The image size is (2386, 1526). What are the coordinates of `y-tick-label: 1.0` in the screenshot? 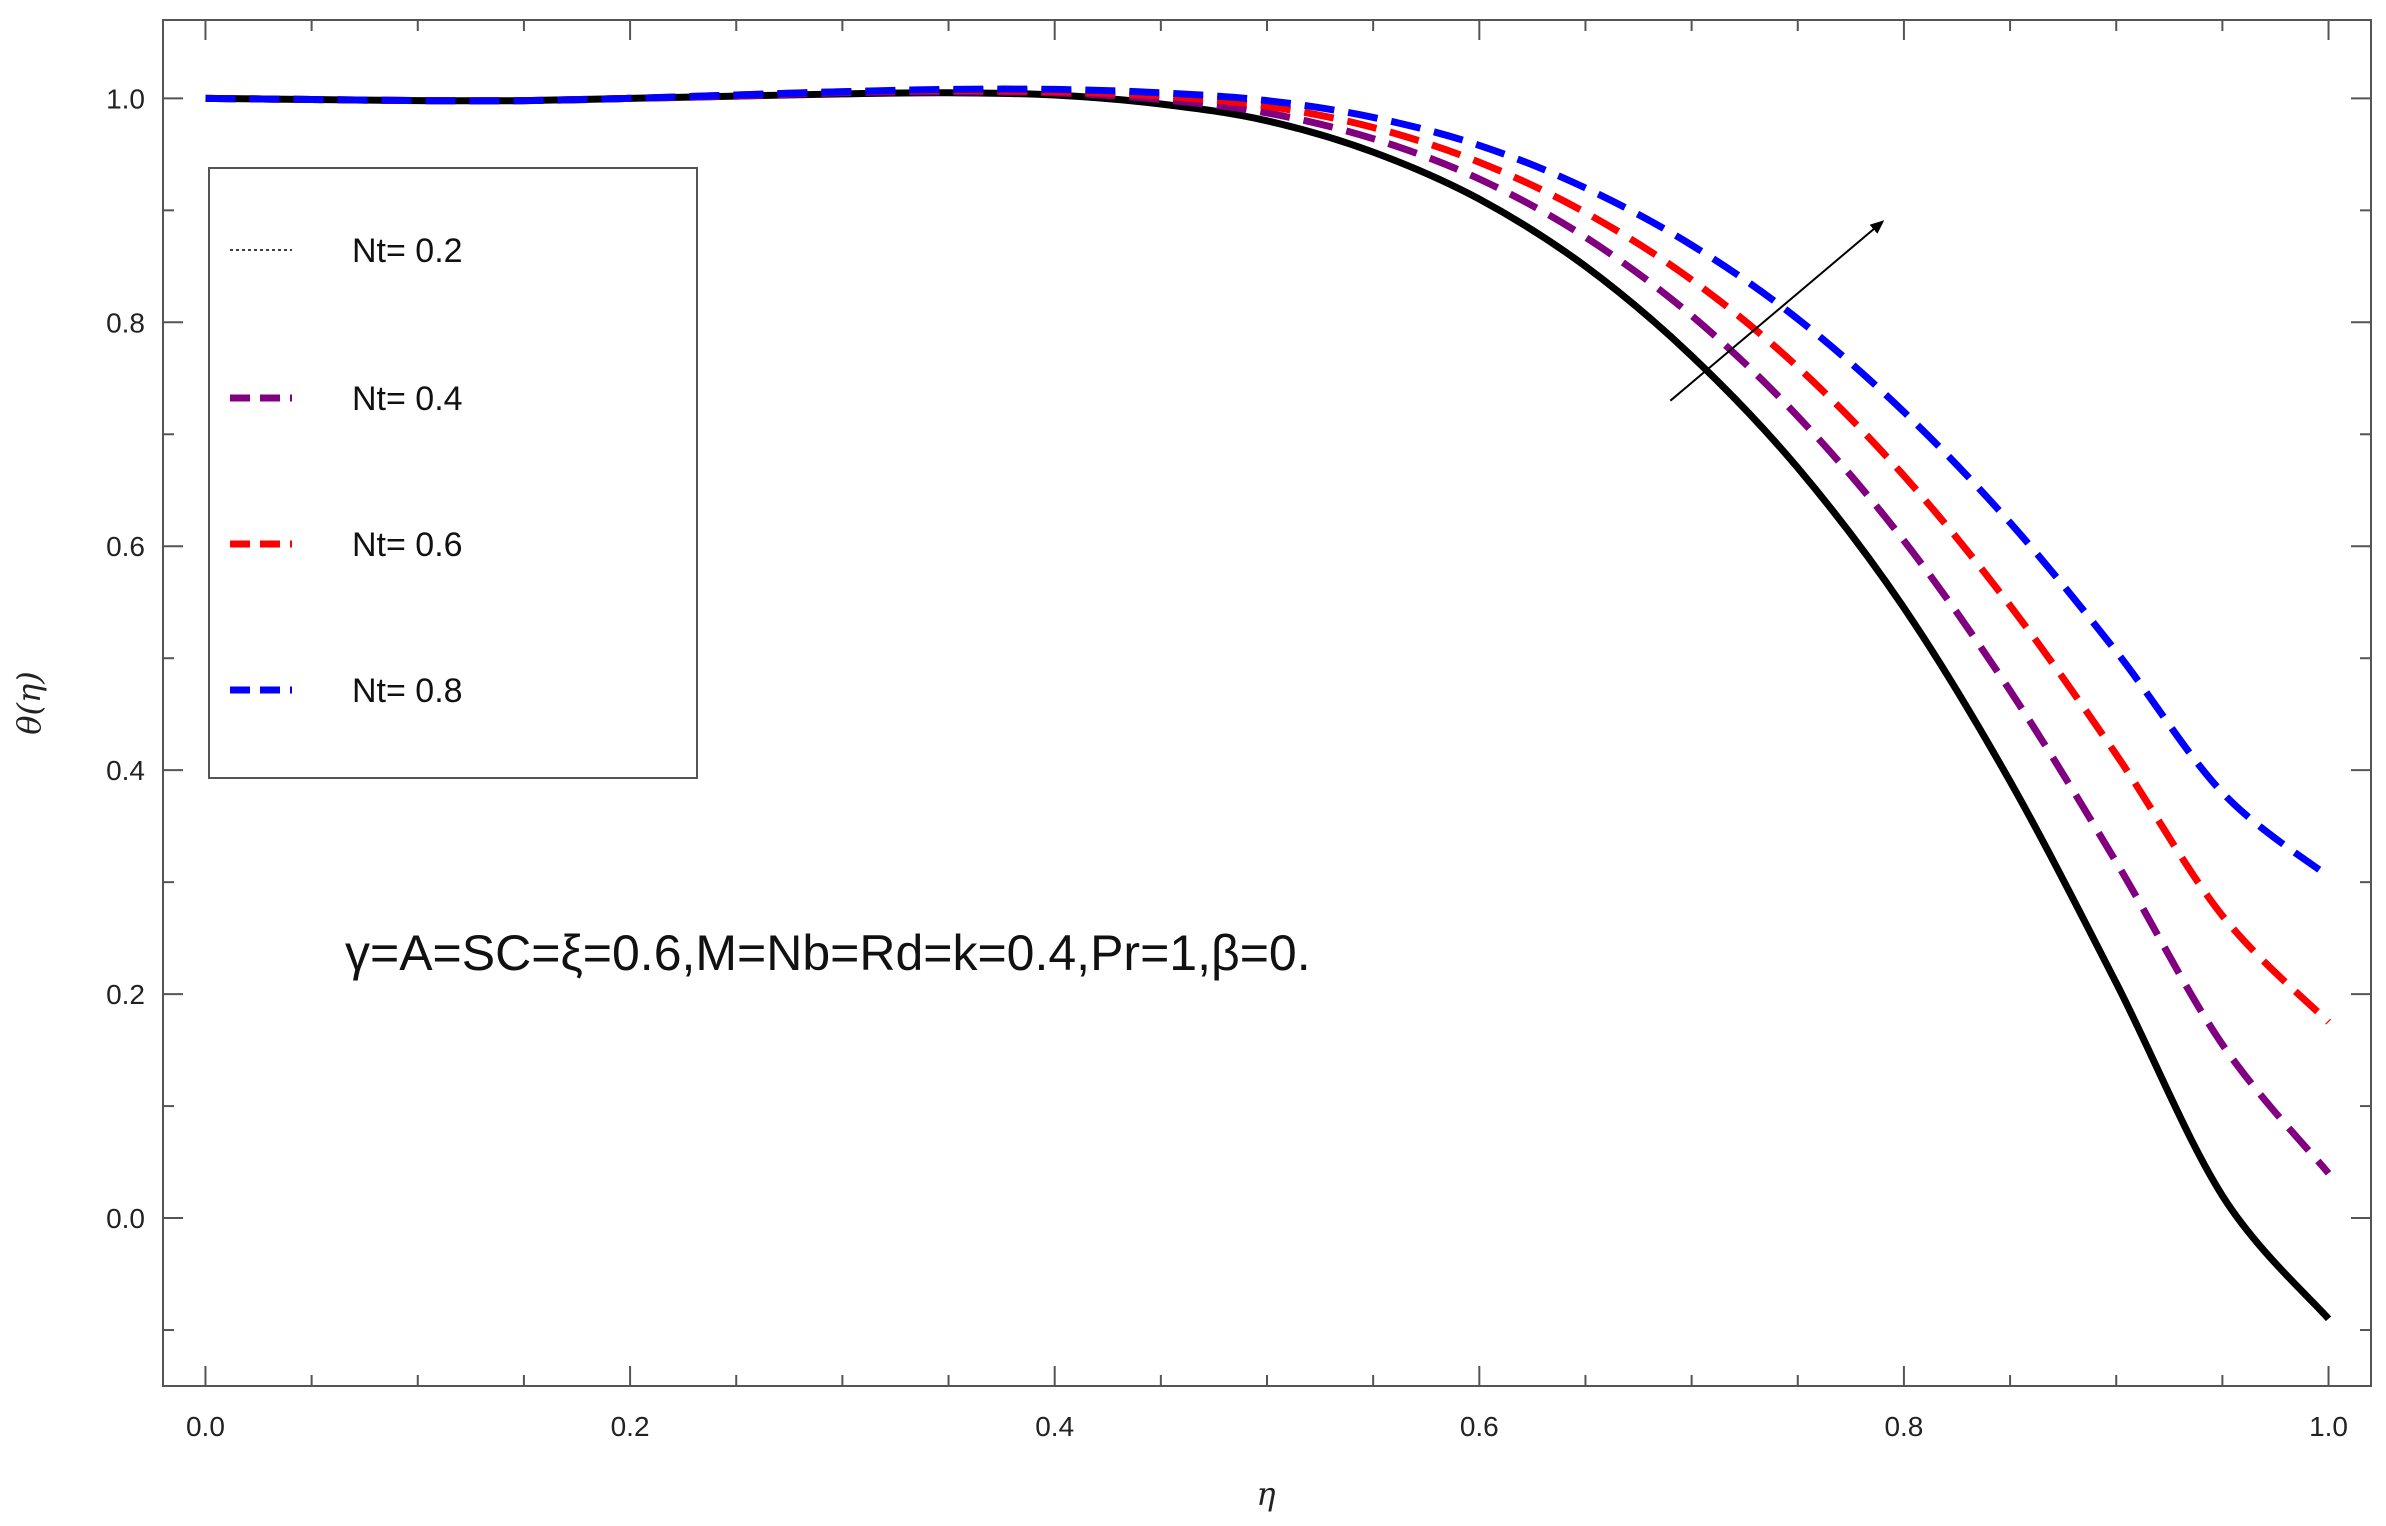 It's located at (125, 98).